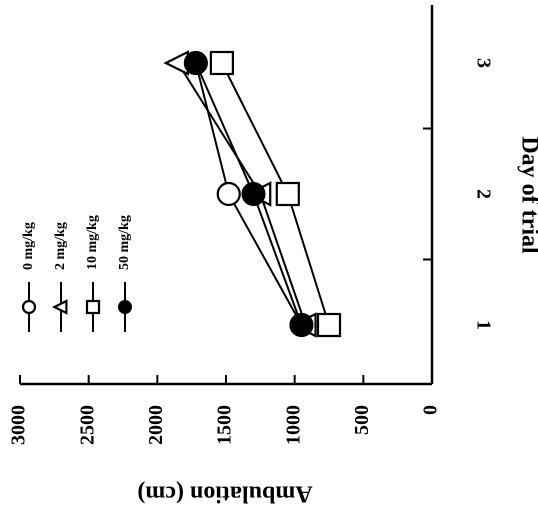 The image size is (538, 513). What do you see at coordinates (483, 325) in the screenshot?
I see `day-tick-label: 1` at bounding box center [483, 325].